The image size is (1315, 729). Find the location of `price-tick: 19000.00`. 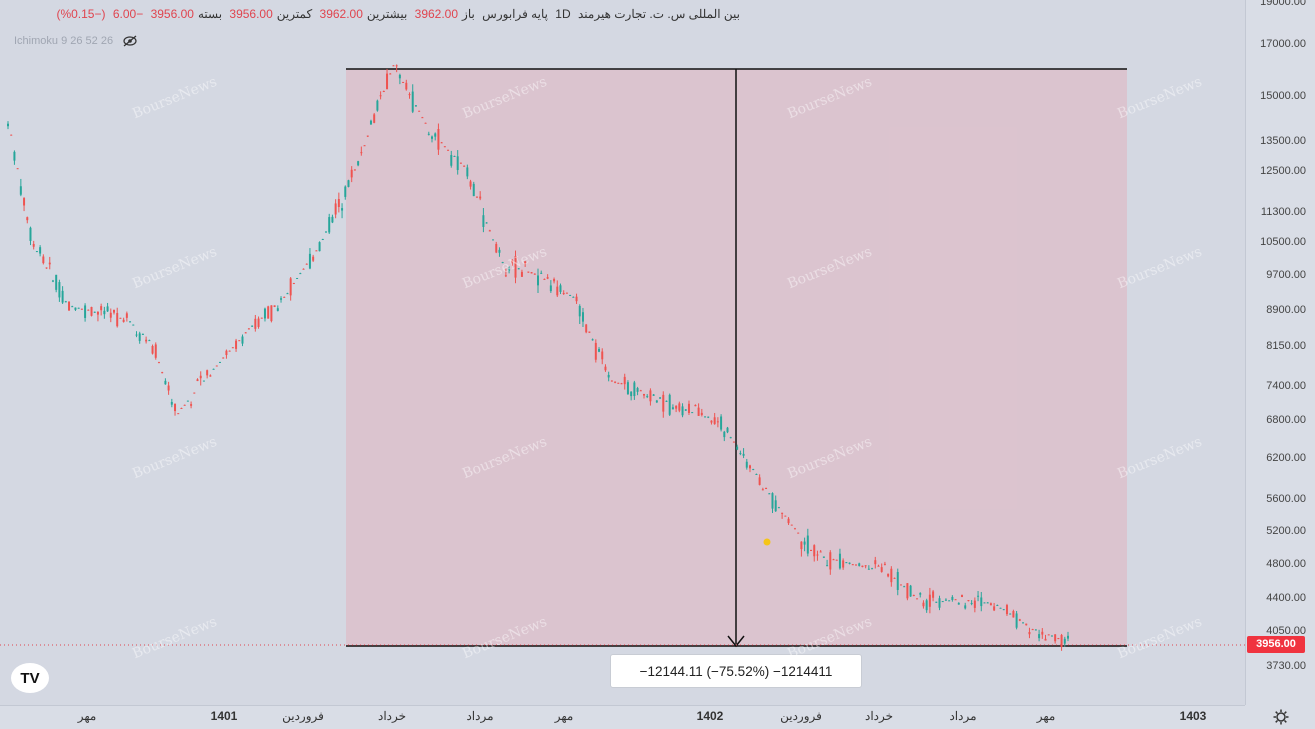

price-tick: 19000.00 is located at coordinates (1283, 4).